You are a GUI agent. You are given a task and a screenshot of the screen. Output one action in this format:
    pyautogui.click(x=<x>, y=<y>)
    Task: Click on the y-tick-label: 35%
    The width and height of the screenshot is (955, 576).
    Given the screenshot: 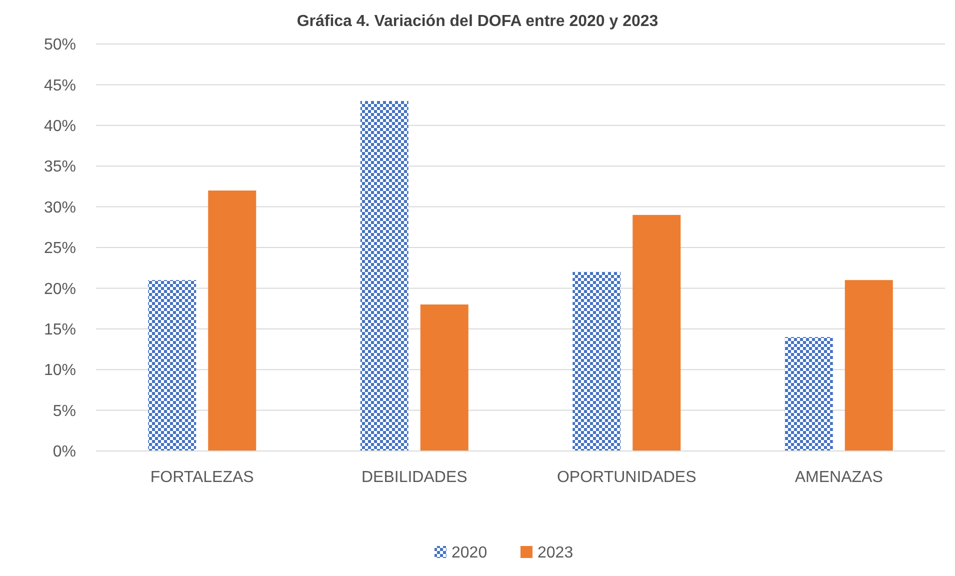 What is the action you would take?
    pyautogui.click(x=60, y=167)
    